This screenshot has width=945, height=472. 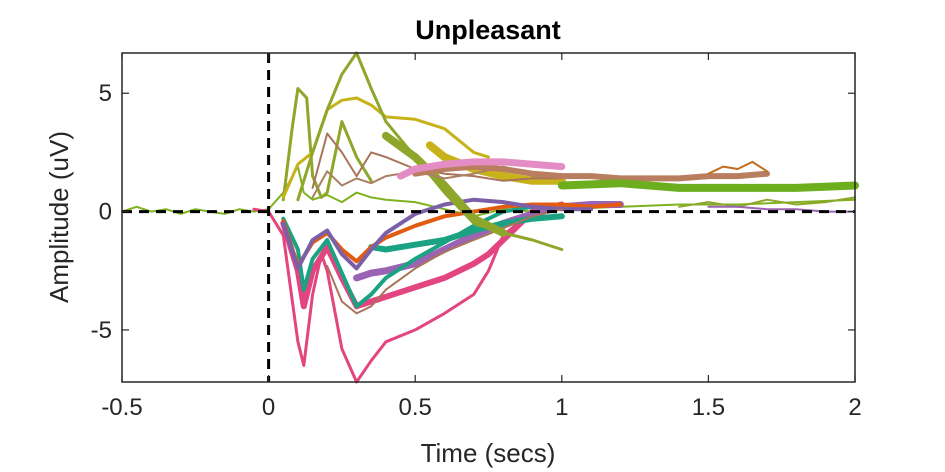 I want to click on x-tick-label: 1, so click(x=561, y=407).